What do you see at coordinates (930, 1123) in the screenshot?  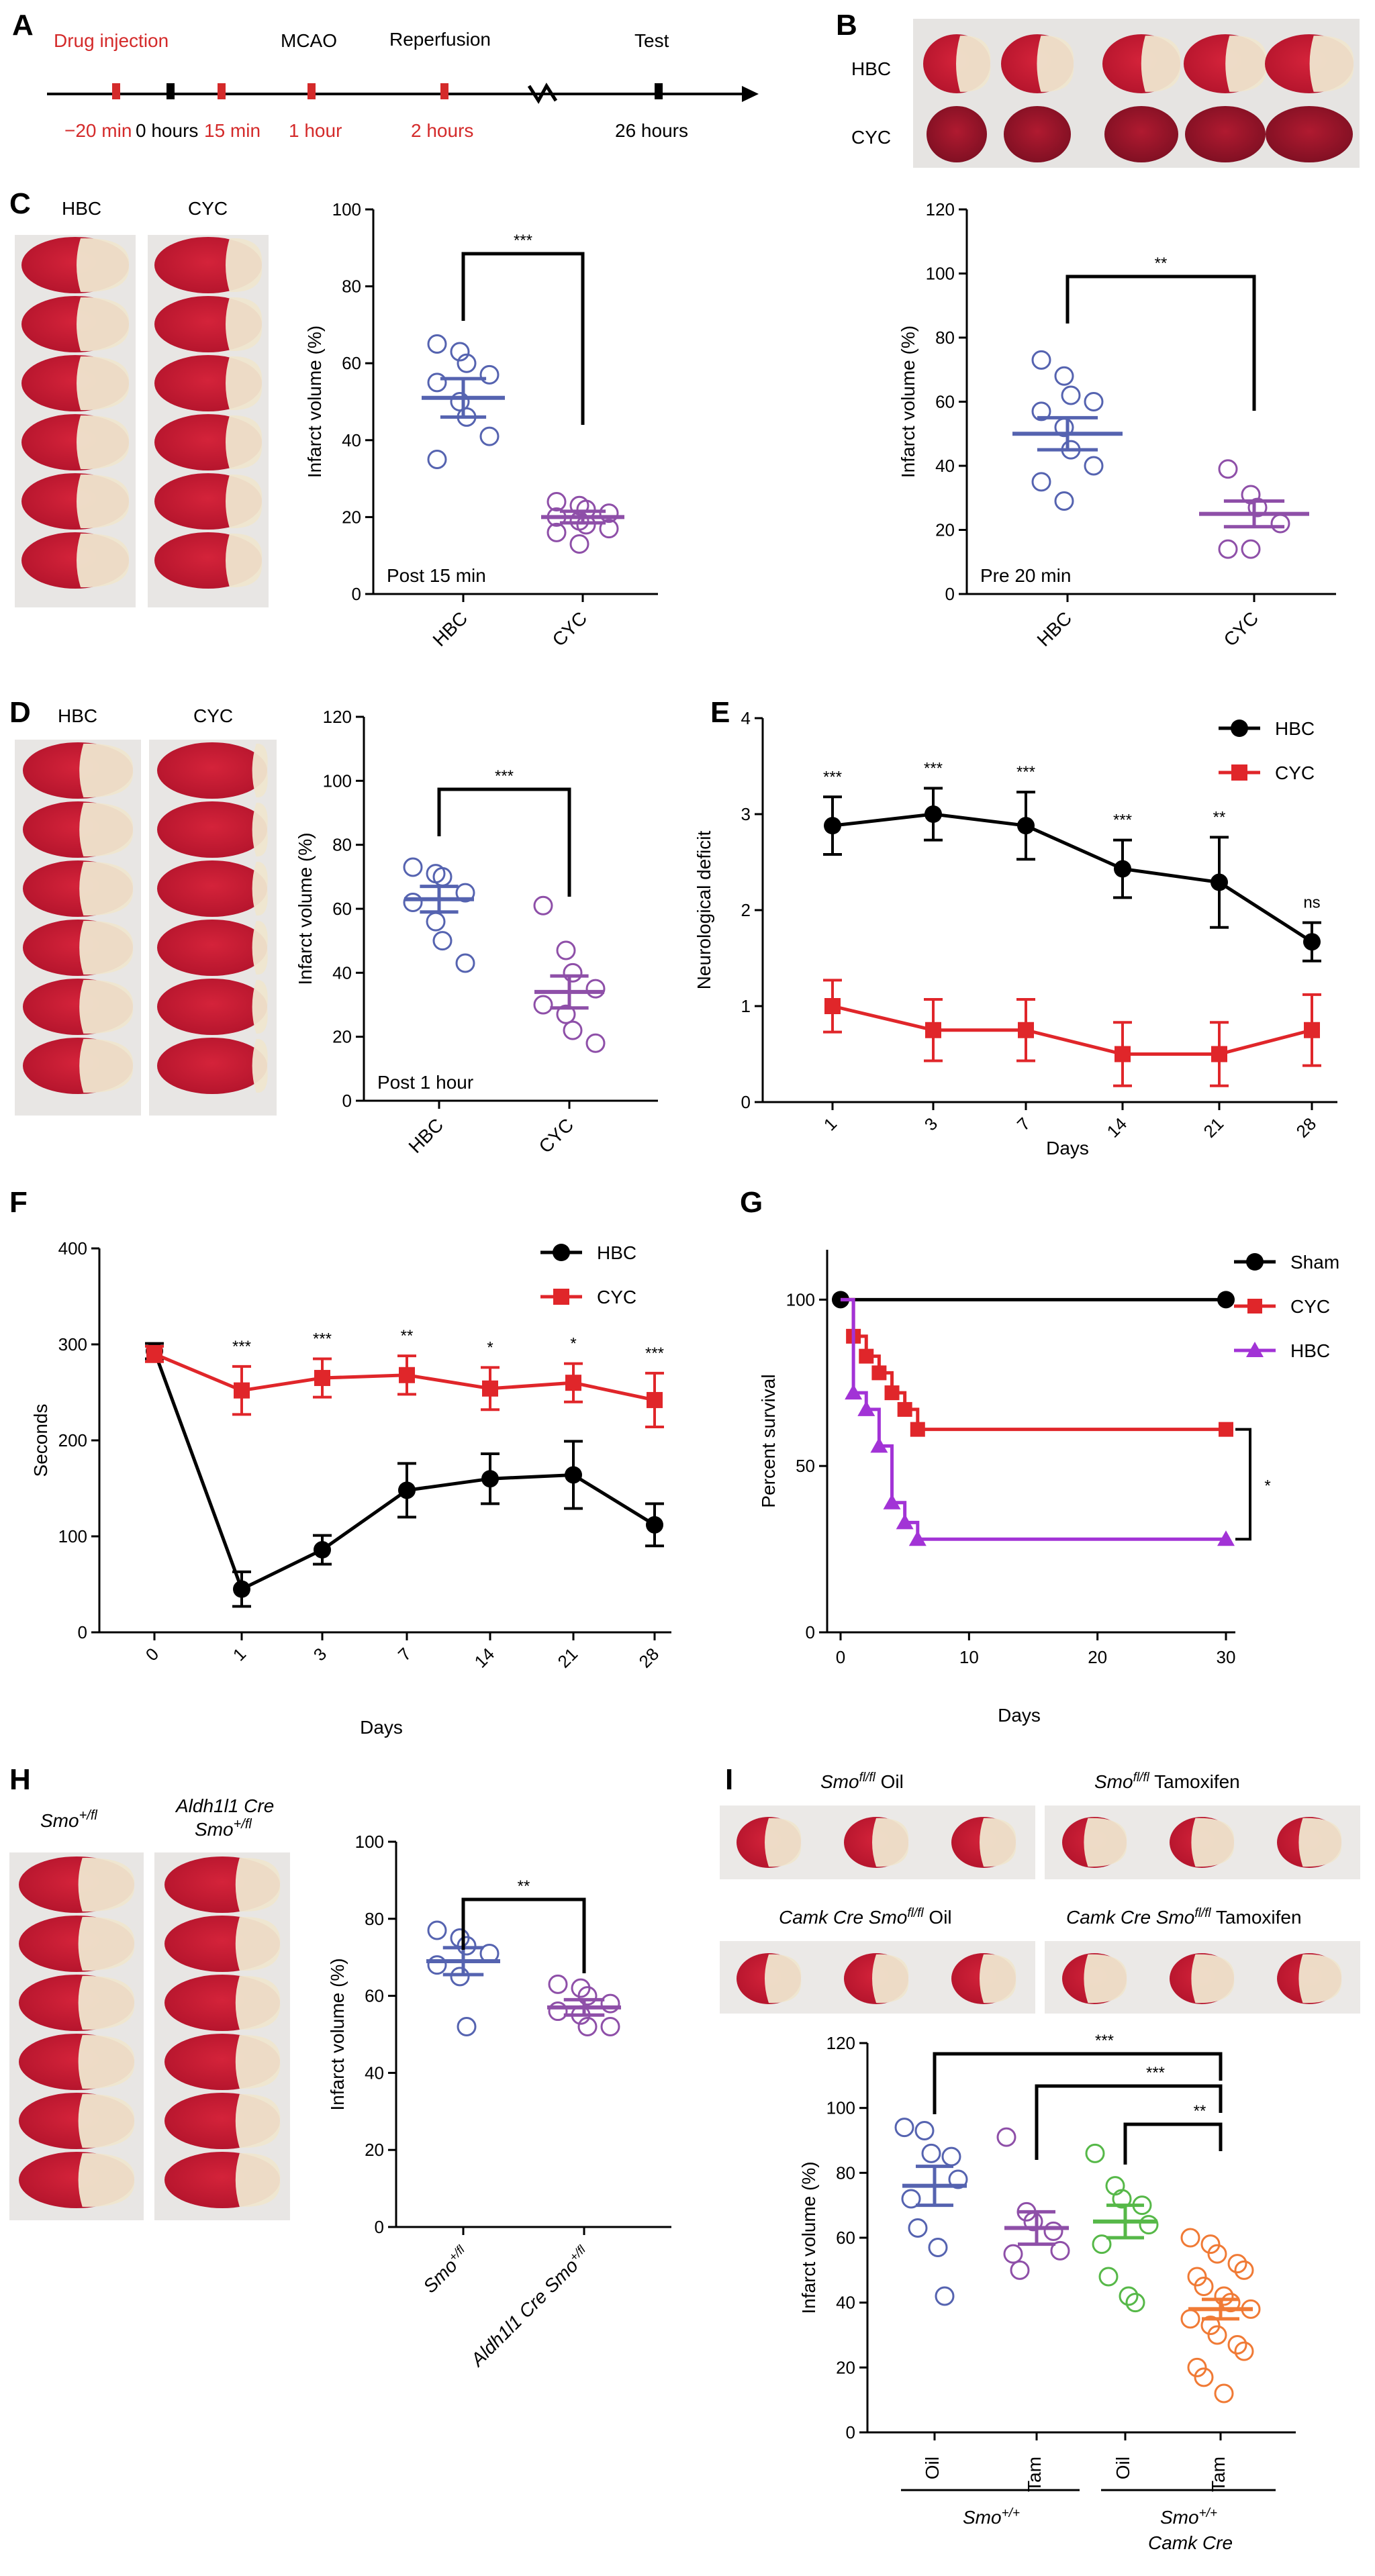 I see `x-tick-label: 3` at bounding box center [930, 1123].